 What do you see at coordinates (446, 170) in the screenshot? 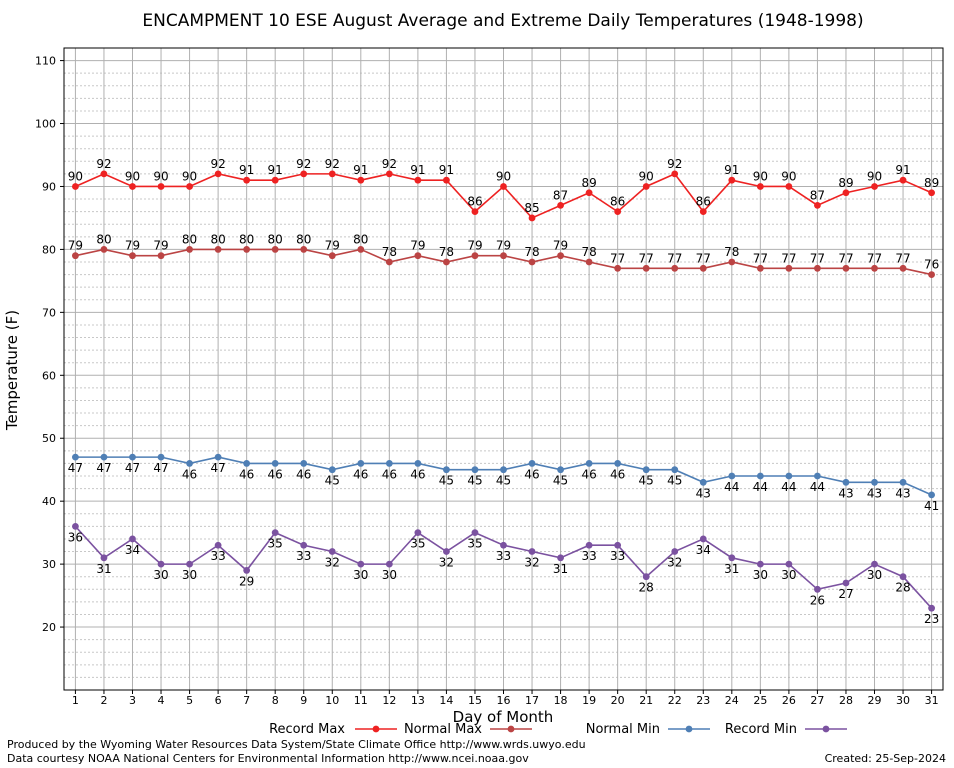
I see `data-label: 91` at bounding box center [446, 170].